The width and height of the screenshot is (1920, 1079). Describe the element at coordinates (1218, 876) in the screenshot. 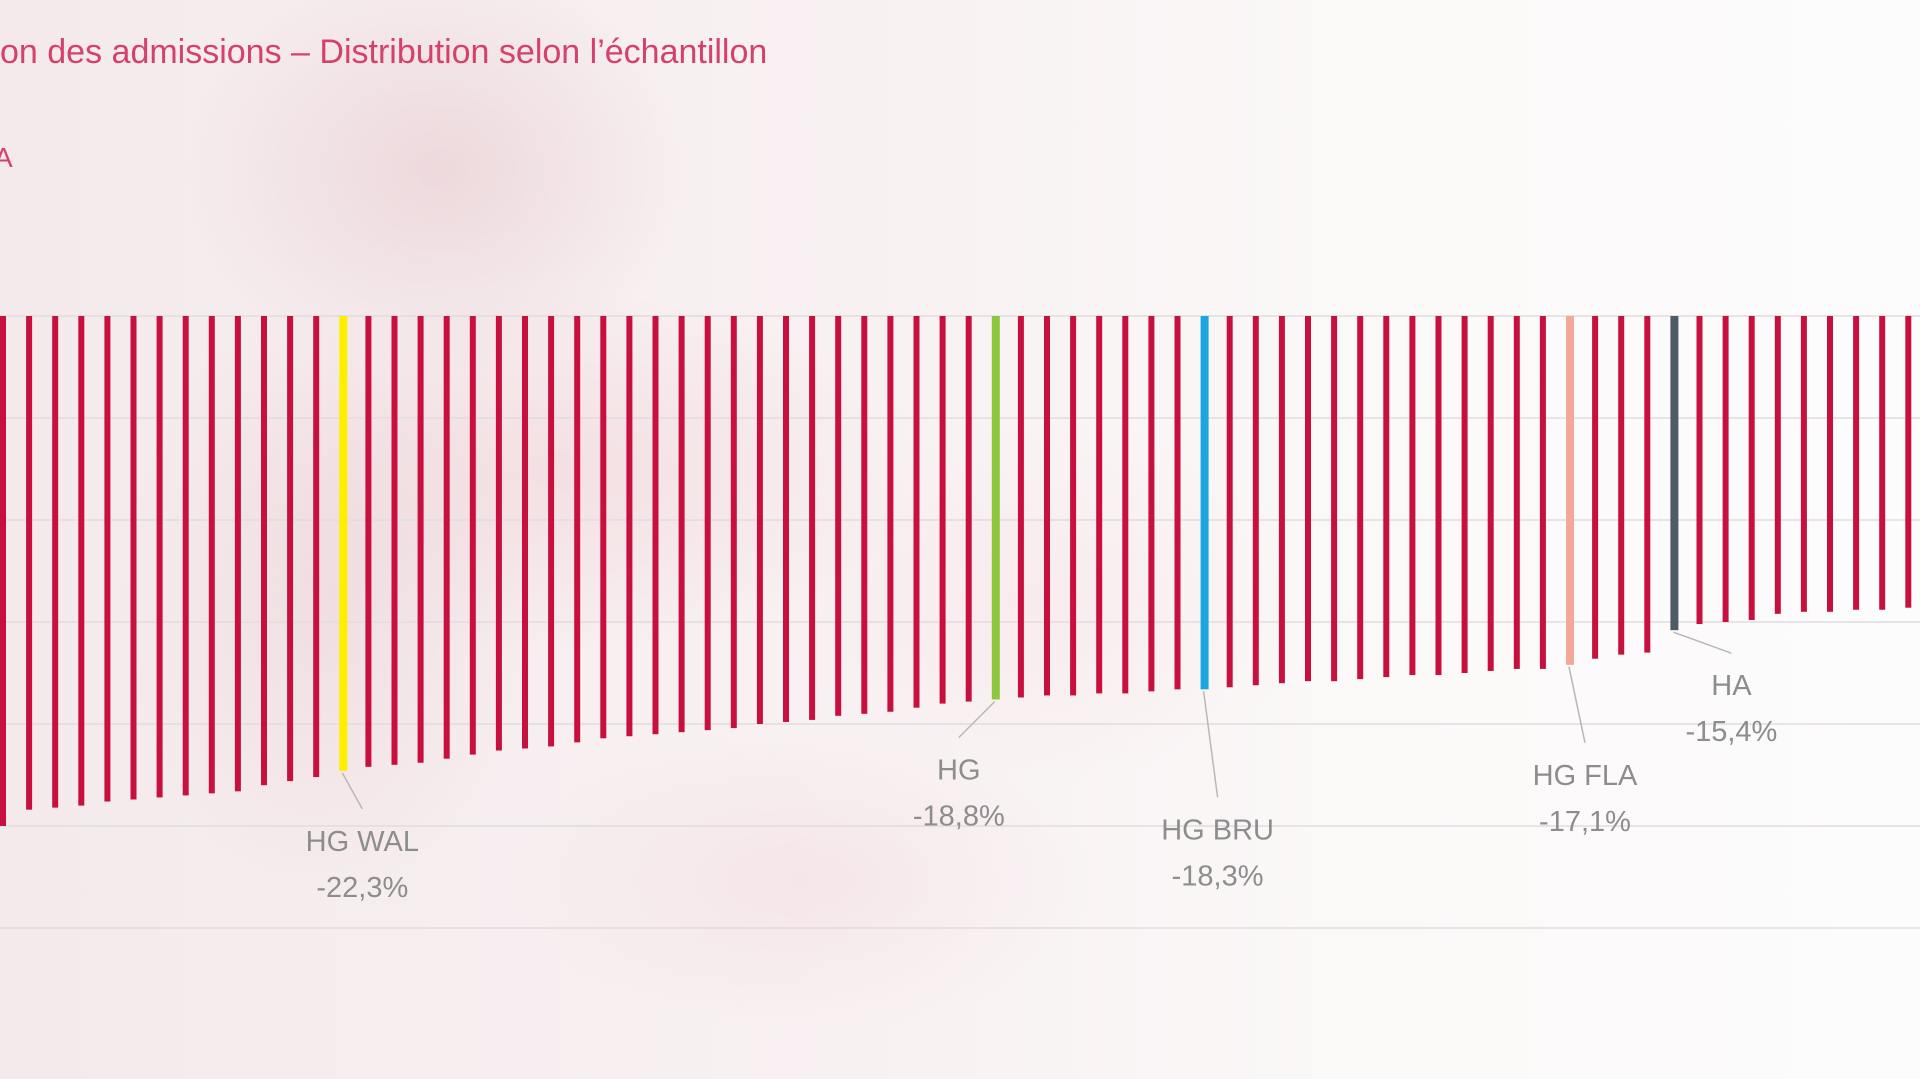

I see `highlight-value-label: -18,3%` at that location.